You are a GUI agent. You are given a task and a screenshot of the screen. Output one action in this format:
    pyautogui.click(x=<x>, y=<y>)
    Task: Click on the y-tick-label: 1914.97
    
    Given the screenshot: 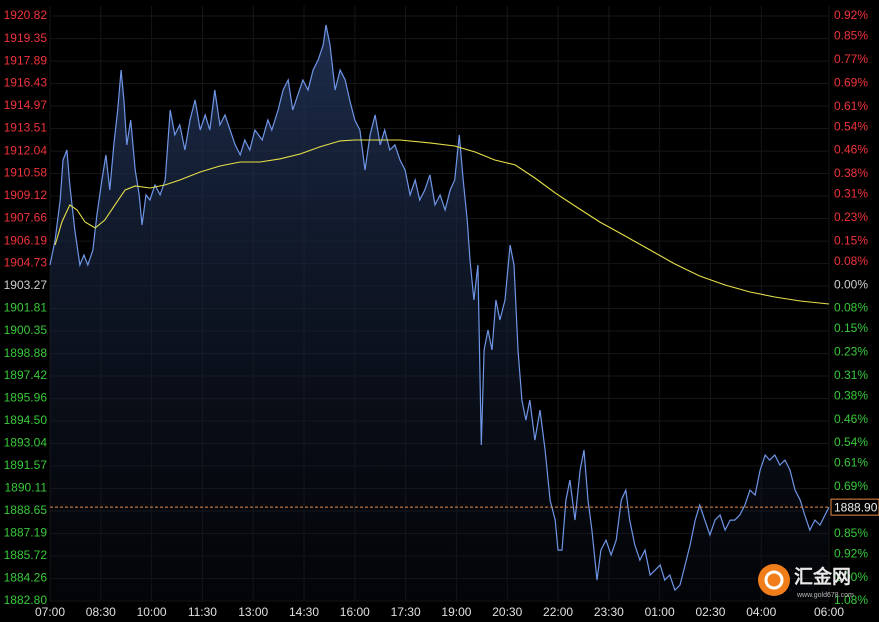 What is the action you would take?
    pyautogui.click(x=26, y=105)
    